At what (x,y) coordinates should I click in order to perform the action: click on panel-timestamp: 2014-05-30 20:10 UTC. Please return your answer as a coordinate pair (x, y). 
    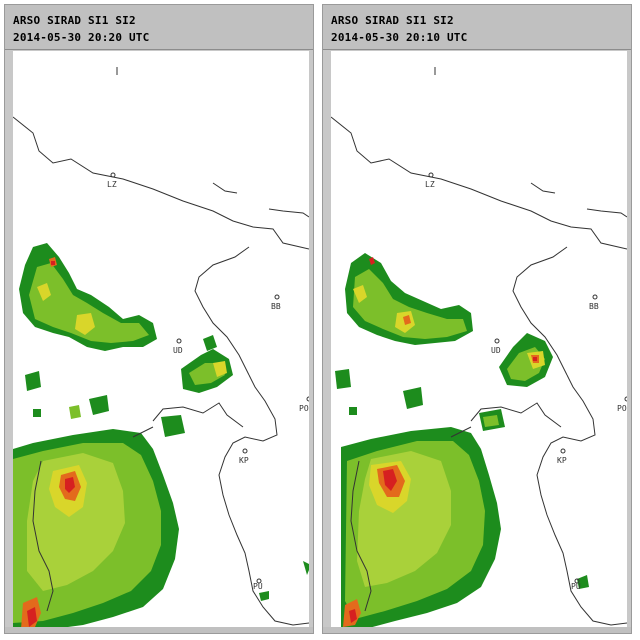
    Looking at the image, I should click on (399, 37).